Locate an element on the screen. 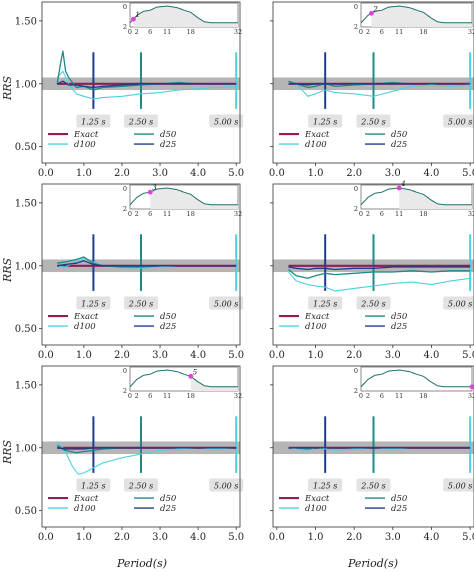  y-axis-label: RRS is located at coordinates (7, 88).